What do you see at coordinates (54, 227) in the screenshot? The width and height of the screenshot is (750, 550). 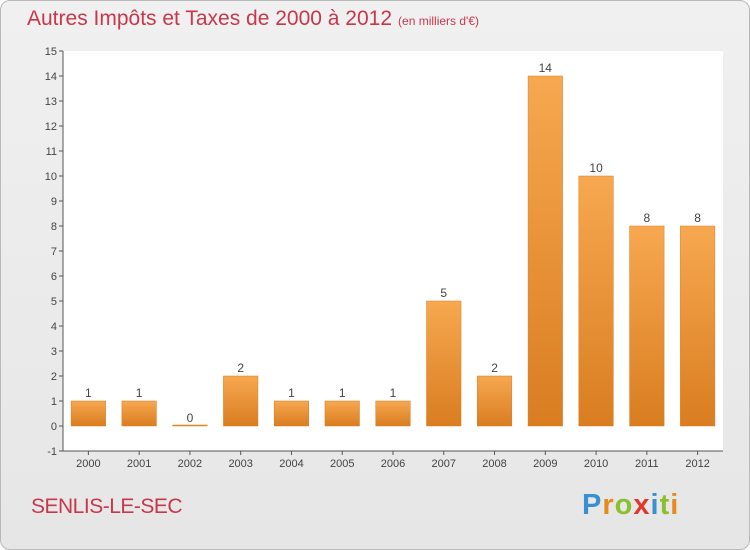 I see `y-tick-label: 8` at bounding box center [54, 227].